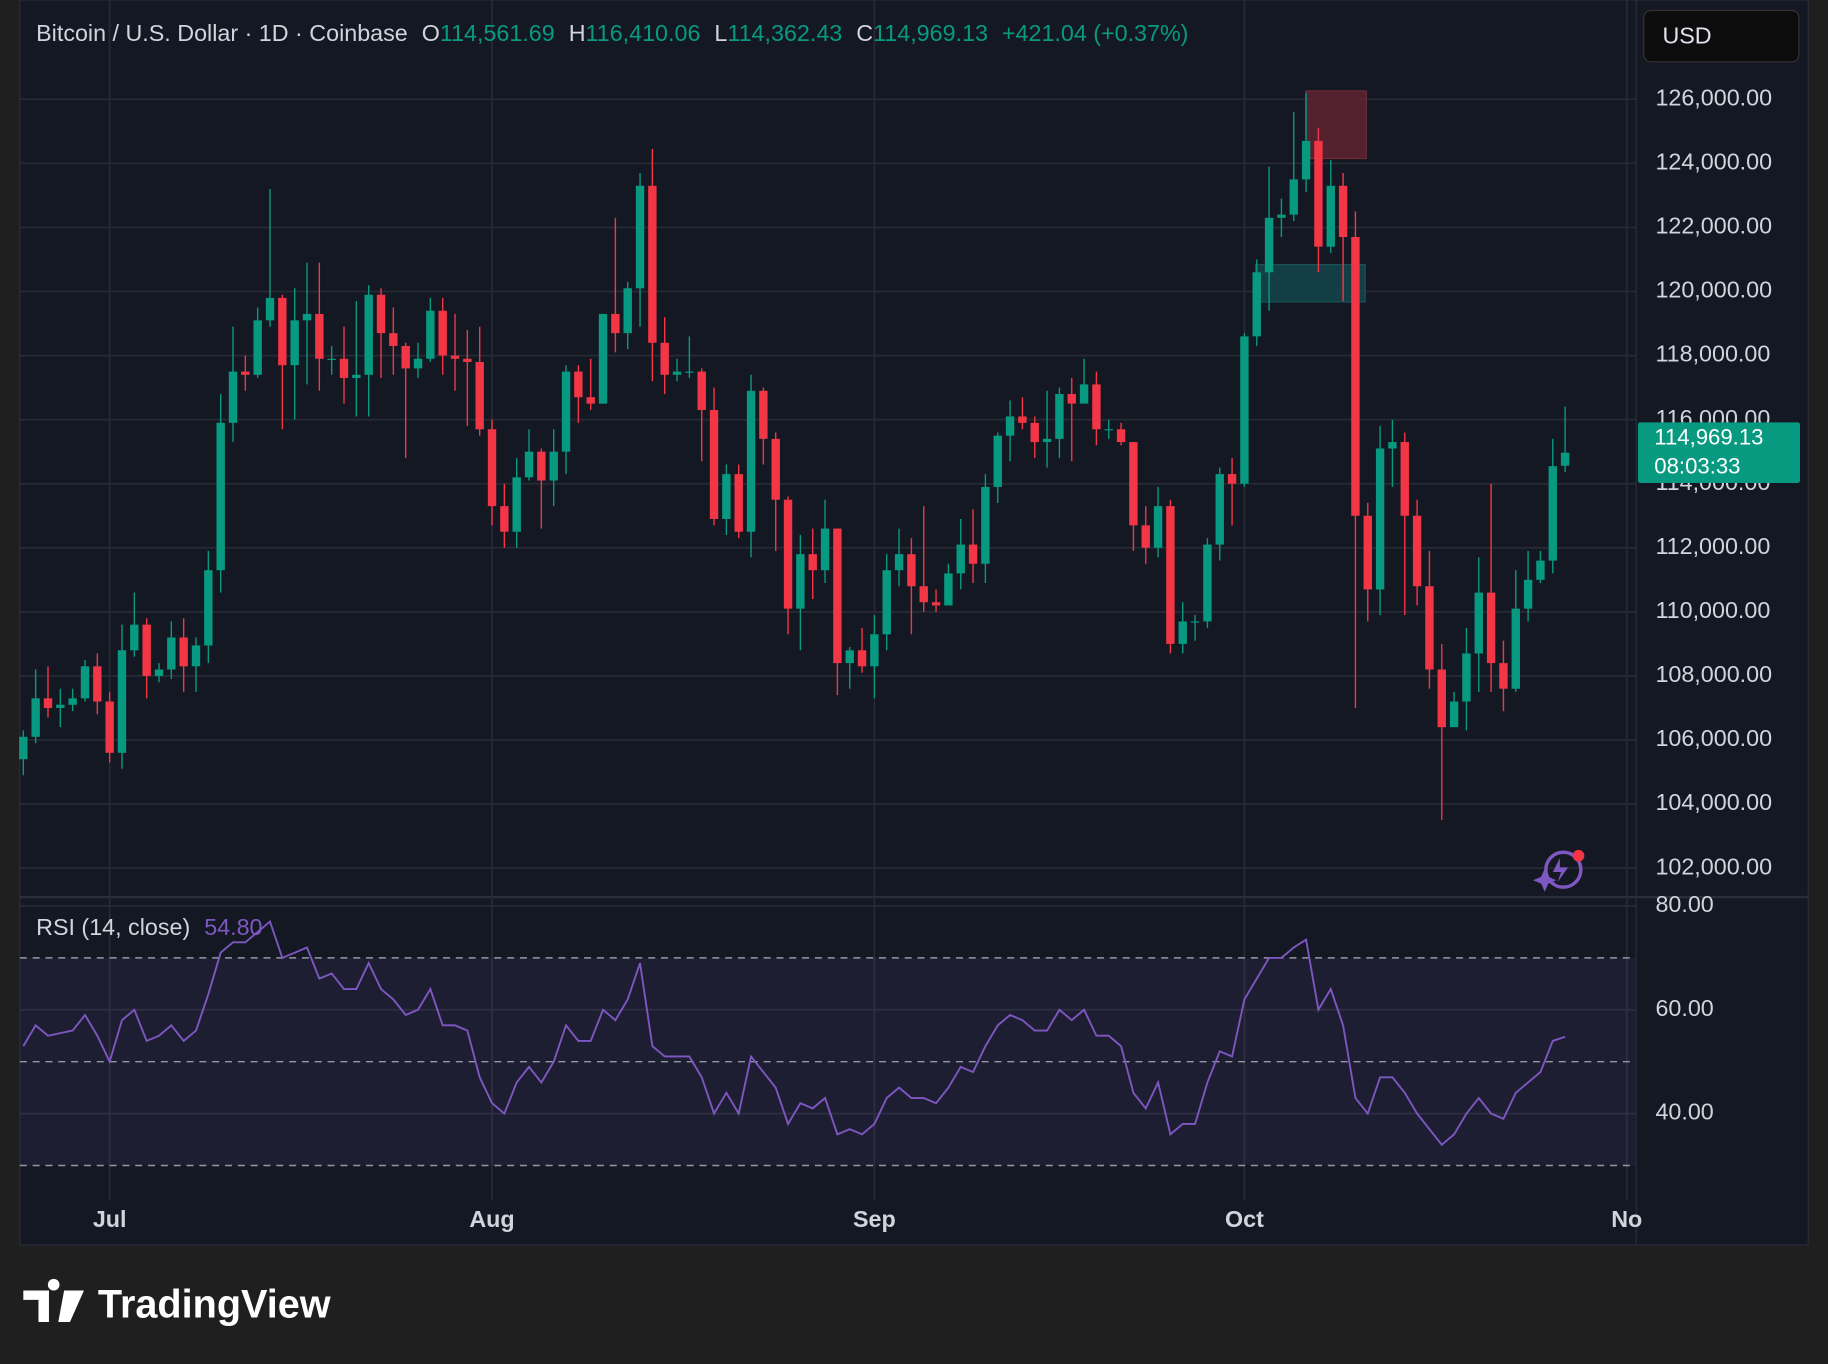 The height and width of the screenshot is (1364, 1828). I want to click on brand-logo, so click(53, 1300).